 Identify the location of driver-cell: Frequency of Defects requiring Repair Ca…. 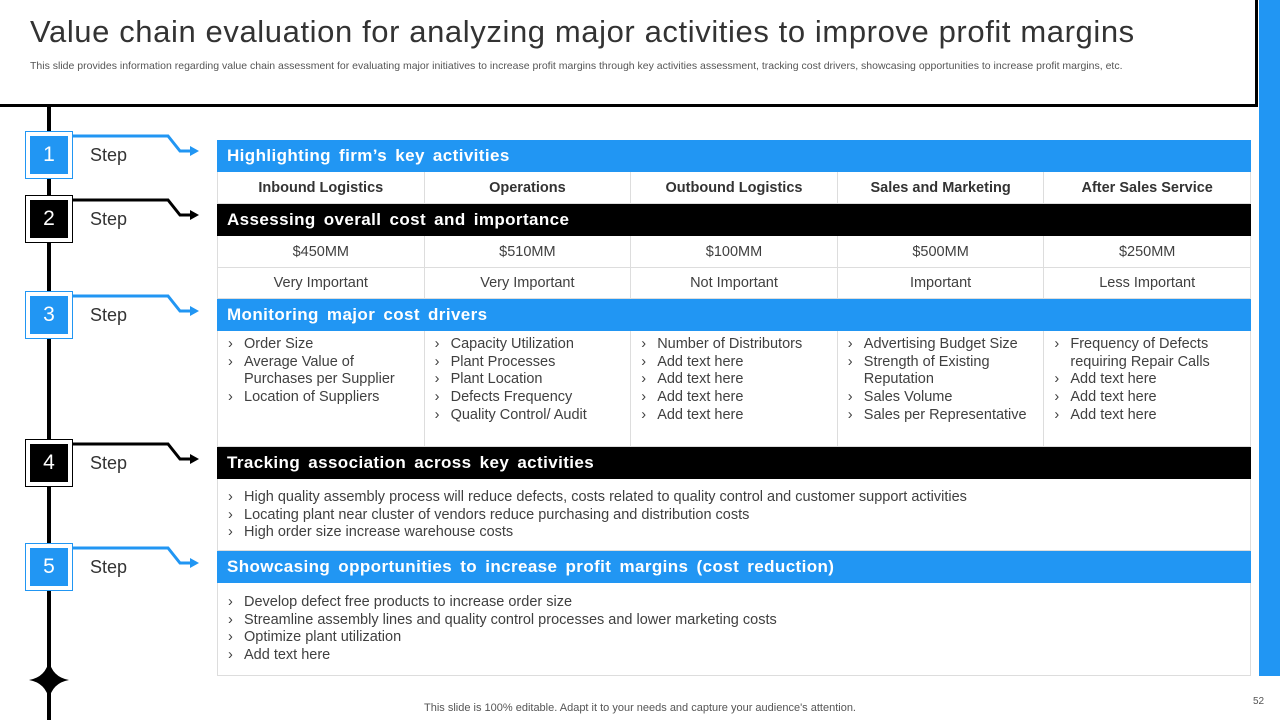
(1147, 388).